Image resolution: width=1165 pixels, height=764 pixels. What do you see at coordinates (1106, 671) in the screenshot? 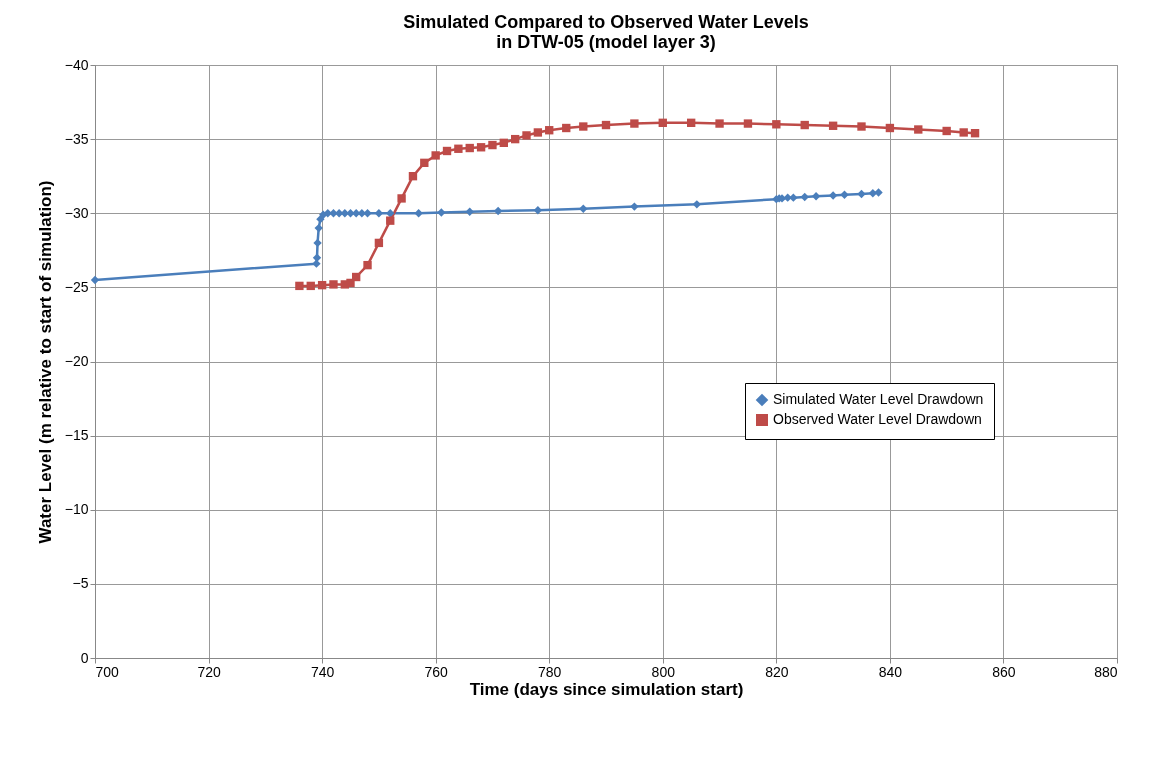
I see `x-tick-label: 880` at bounding box center [1106, 671].